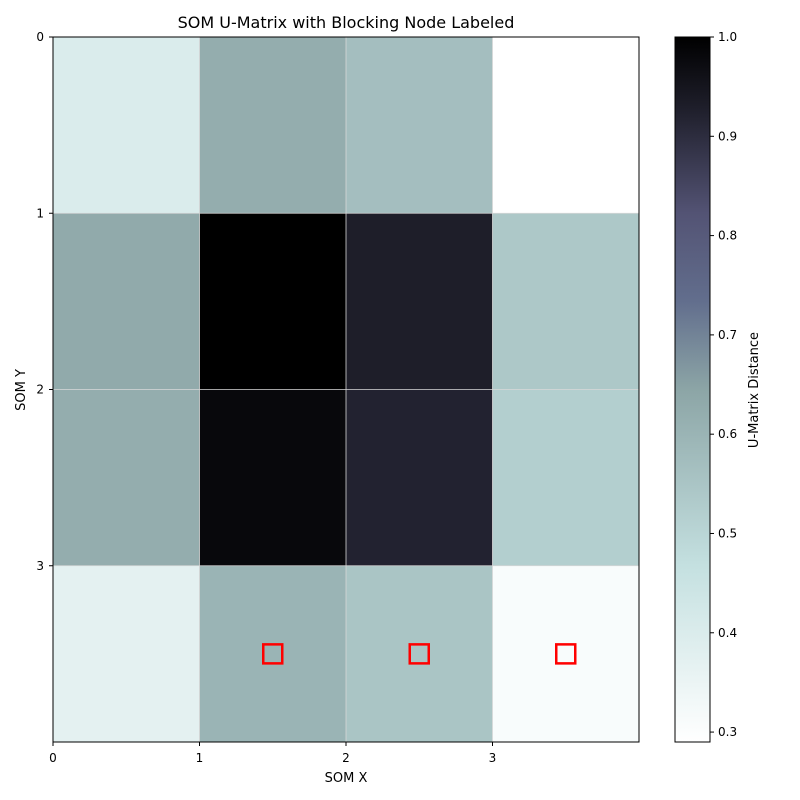 This screenshot has width=800, height=800. What do you see at coordinates (200, 758) in the screenshot?
I see `x-tick-label: 1` at bounding box center [200, 758].